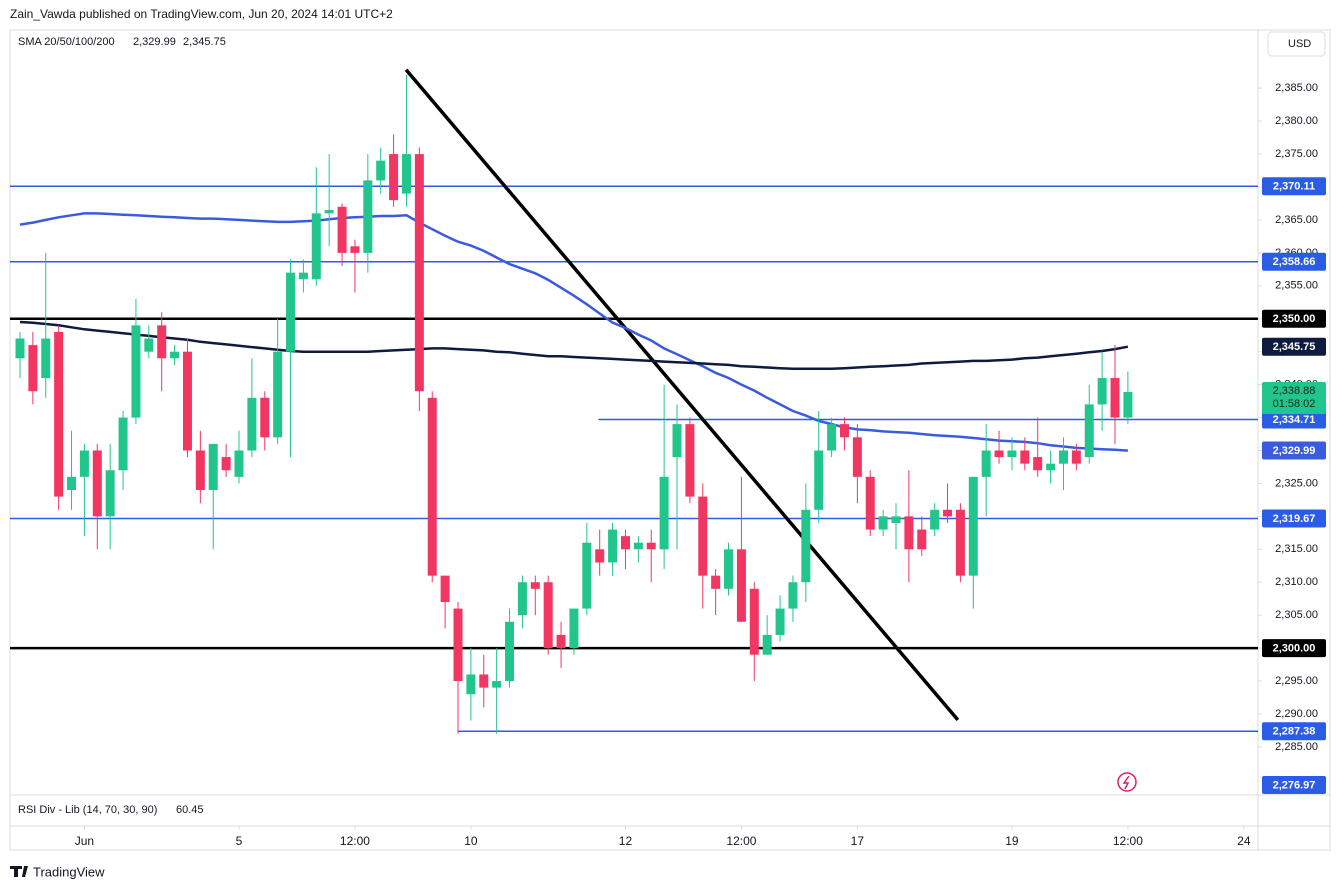 This screenshot has width=1338, height=891. I want to click on level-label: 2,287.38, so click(1294, 732).